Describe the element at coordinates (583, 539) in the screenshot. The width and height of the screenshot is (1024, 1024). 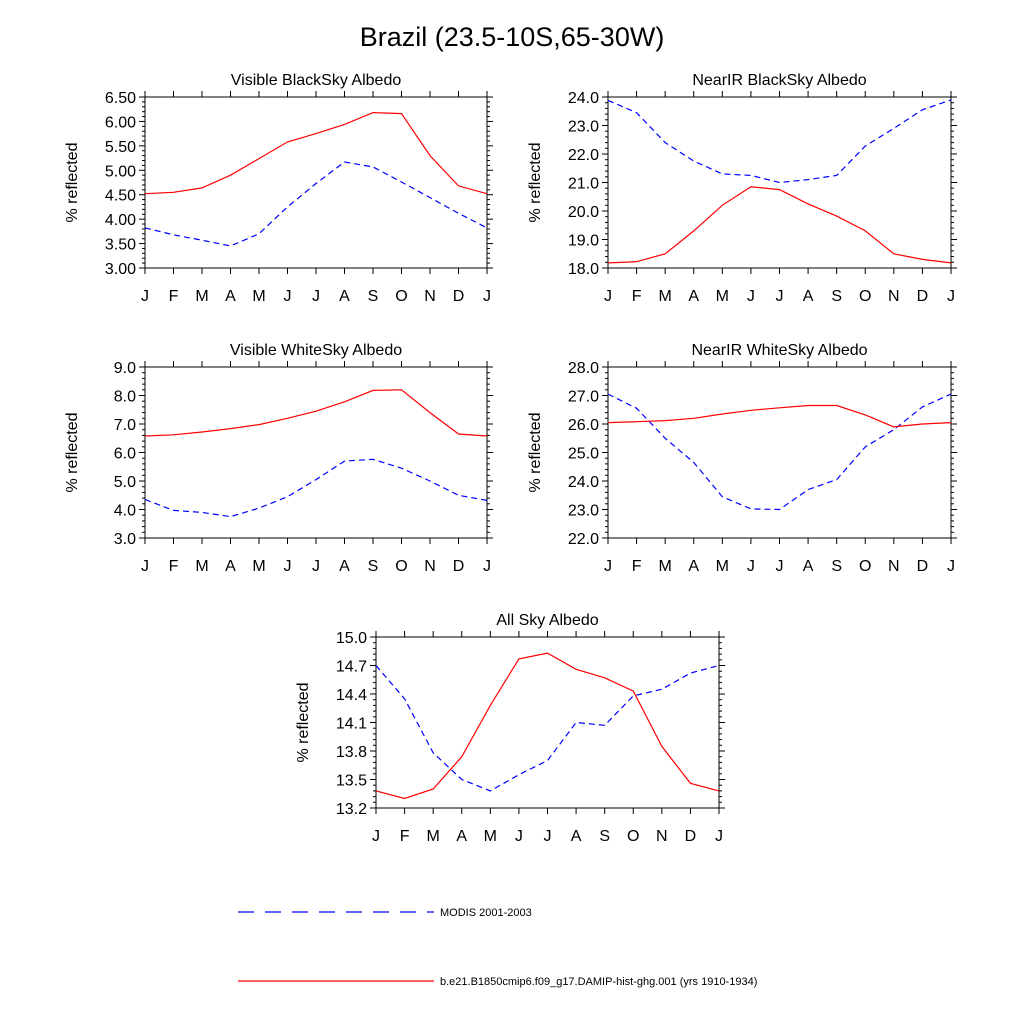
I see `y-tick-label: 22.0` at that location.